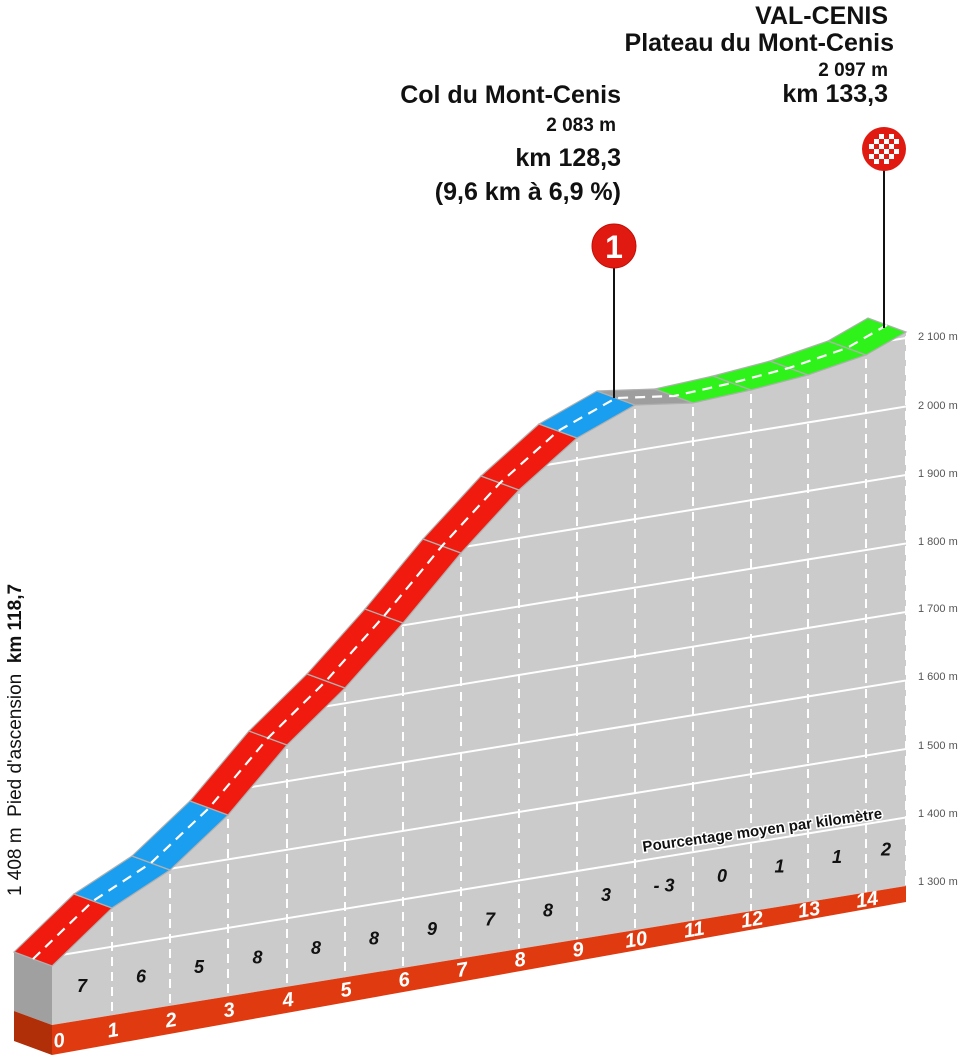 This screenshot has width=960, height=1061. Describe the element at coordinates (748, 262) in the screenshot. I see `summit-markers: 1` at that location.